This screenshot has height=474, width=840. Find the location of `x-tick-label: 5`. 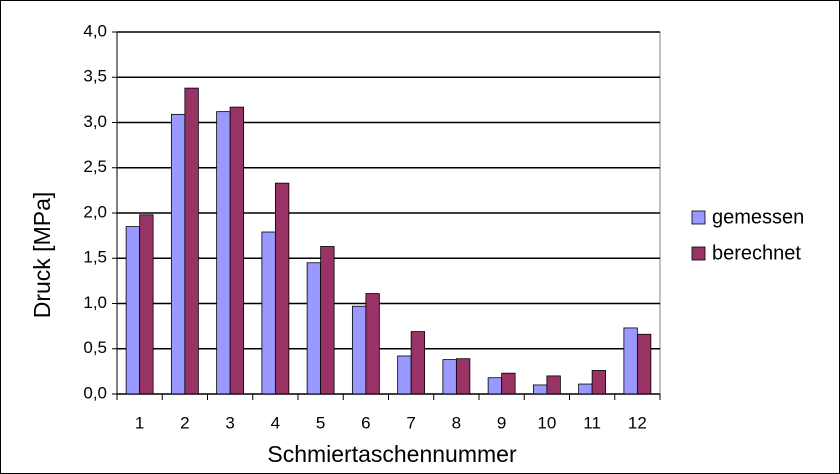

x-tick-label: 5 is located at coordinates (320, 422).